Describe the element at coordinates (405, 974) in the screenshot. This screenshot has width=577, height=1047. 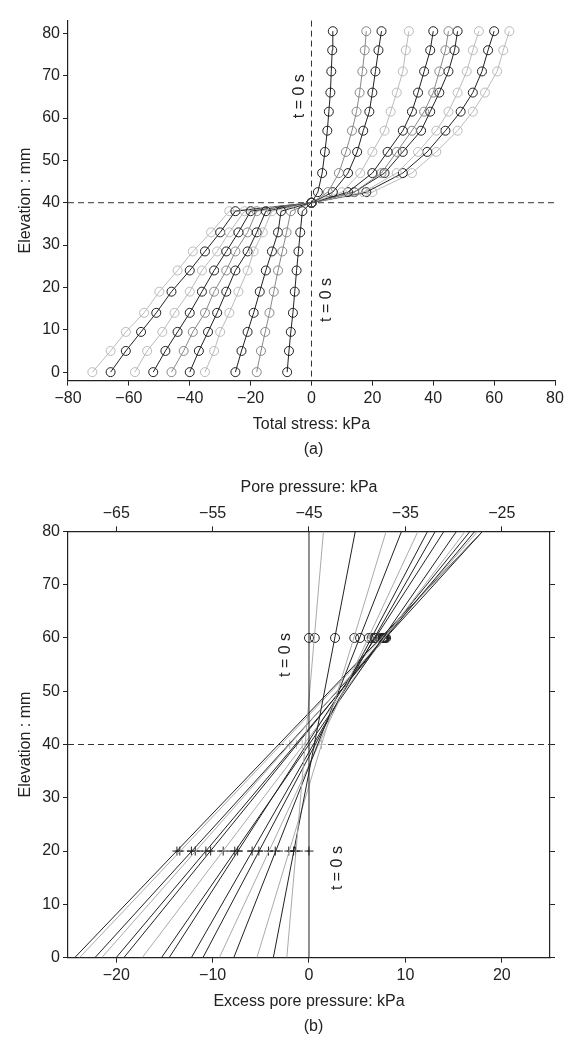
I see `x-tick-label: 10` at that location.